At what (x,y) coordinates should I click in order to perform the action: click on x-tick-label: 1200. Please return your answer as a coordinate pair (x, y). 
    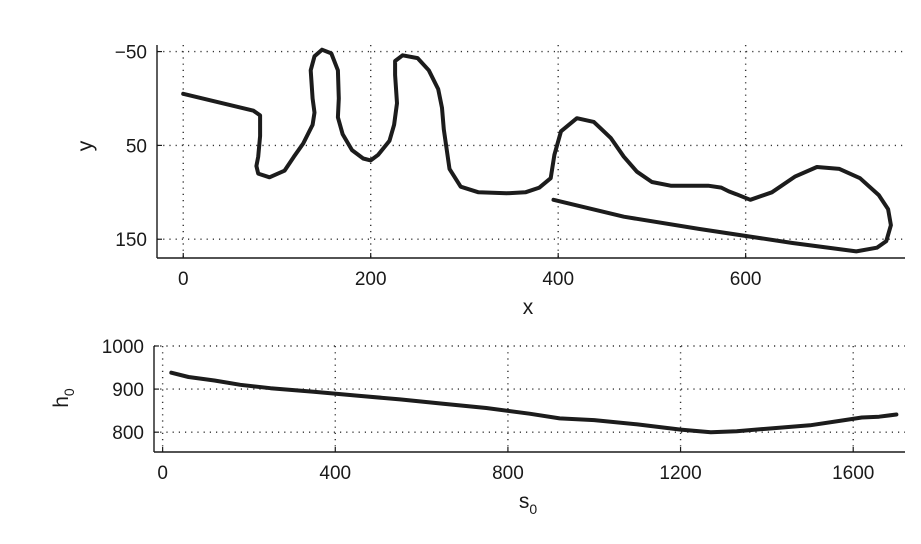
    Looking at the image, I should click on (680, 473).